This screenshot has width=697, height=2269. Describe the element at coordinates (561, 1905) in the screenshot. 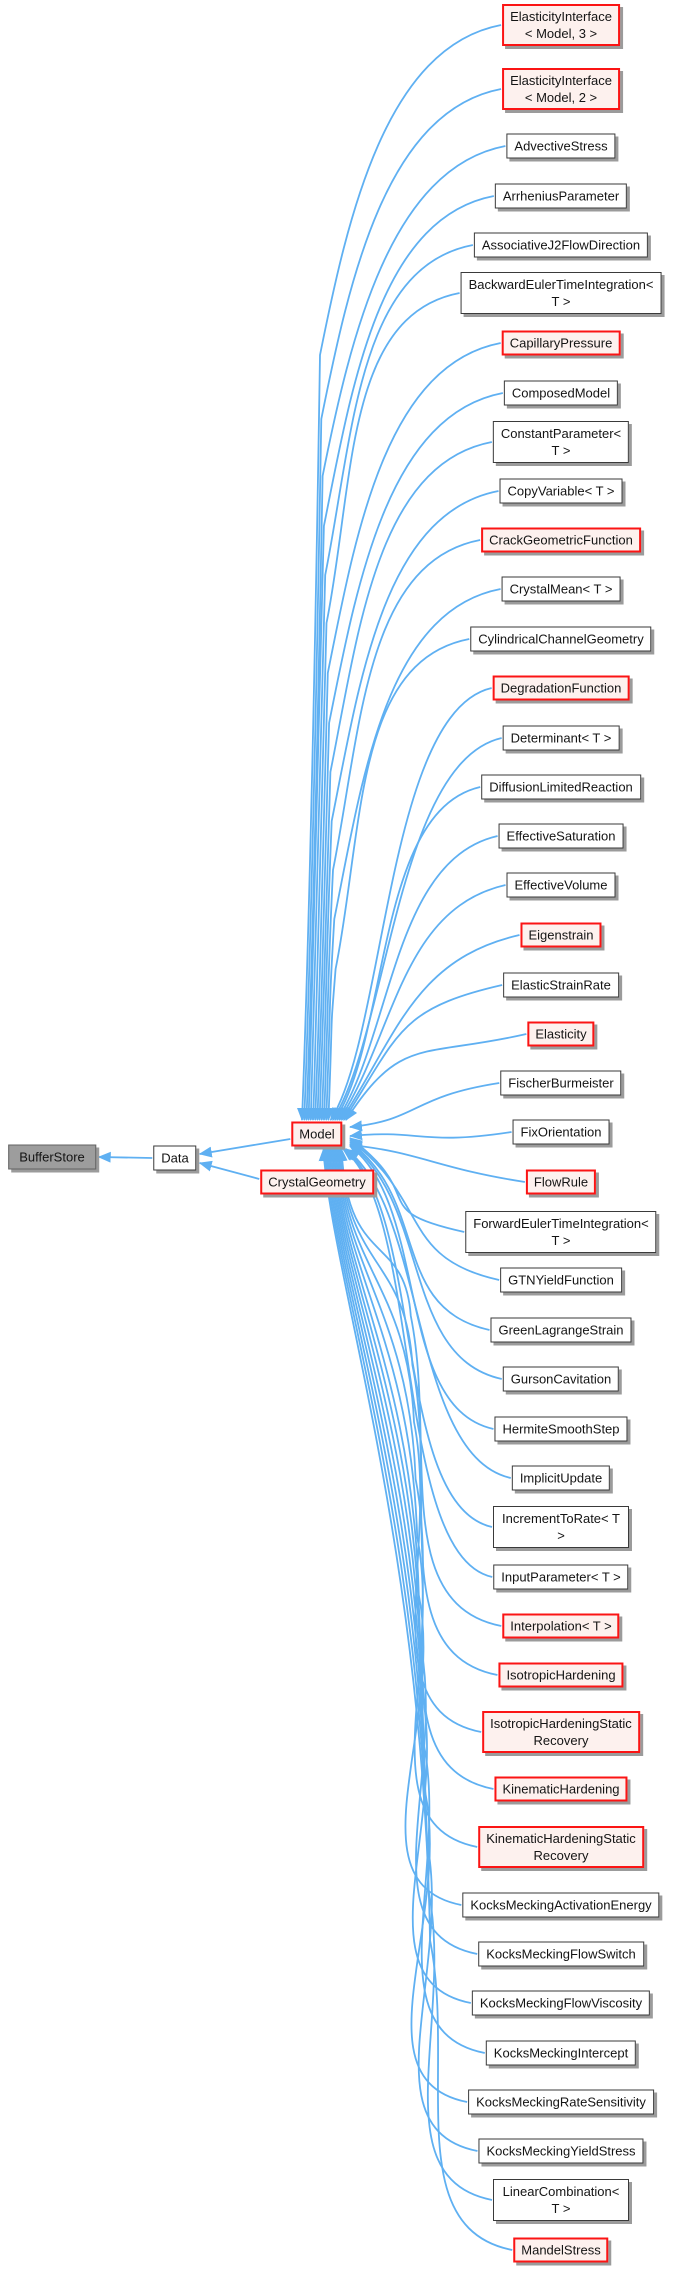

I see `class-node-kocksmeckingactivationenergy: KocksMeckingActivationEnergy` at that location.